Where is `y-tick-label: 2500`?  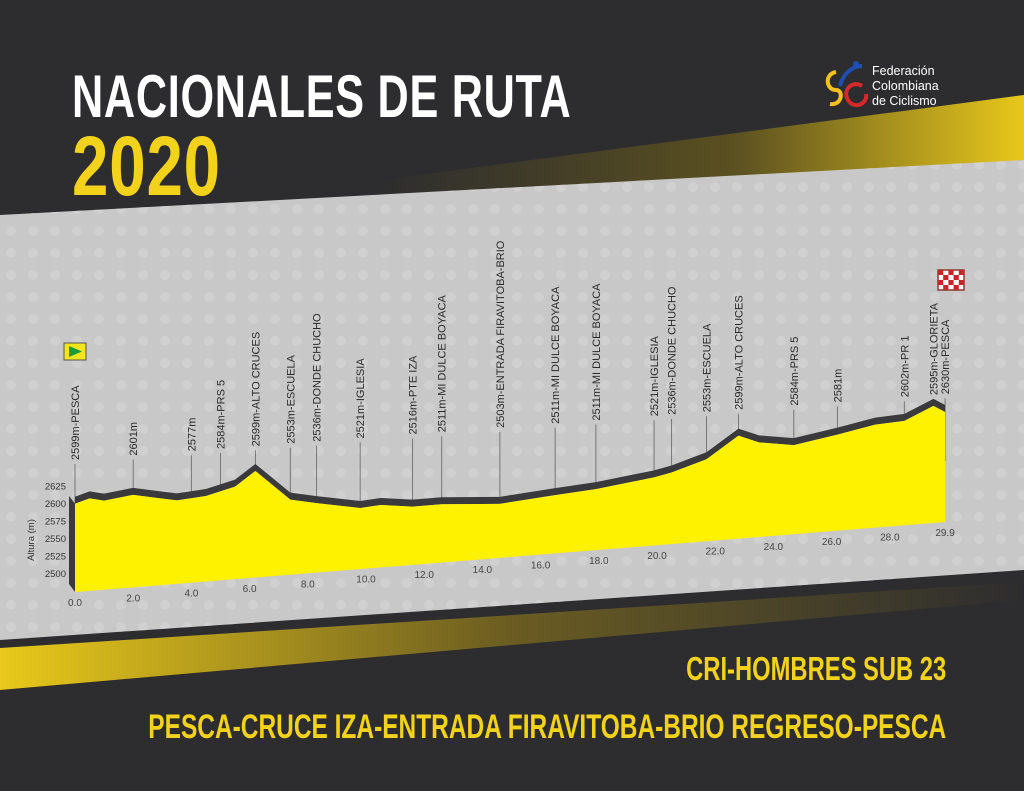
y-tick-label: 2500 is located at coordinates (55, 574).